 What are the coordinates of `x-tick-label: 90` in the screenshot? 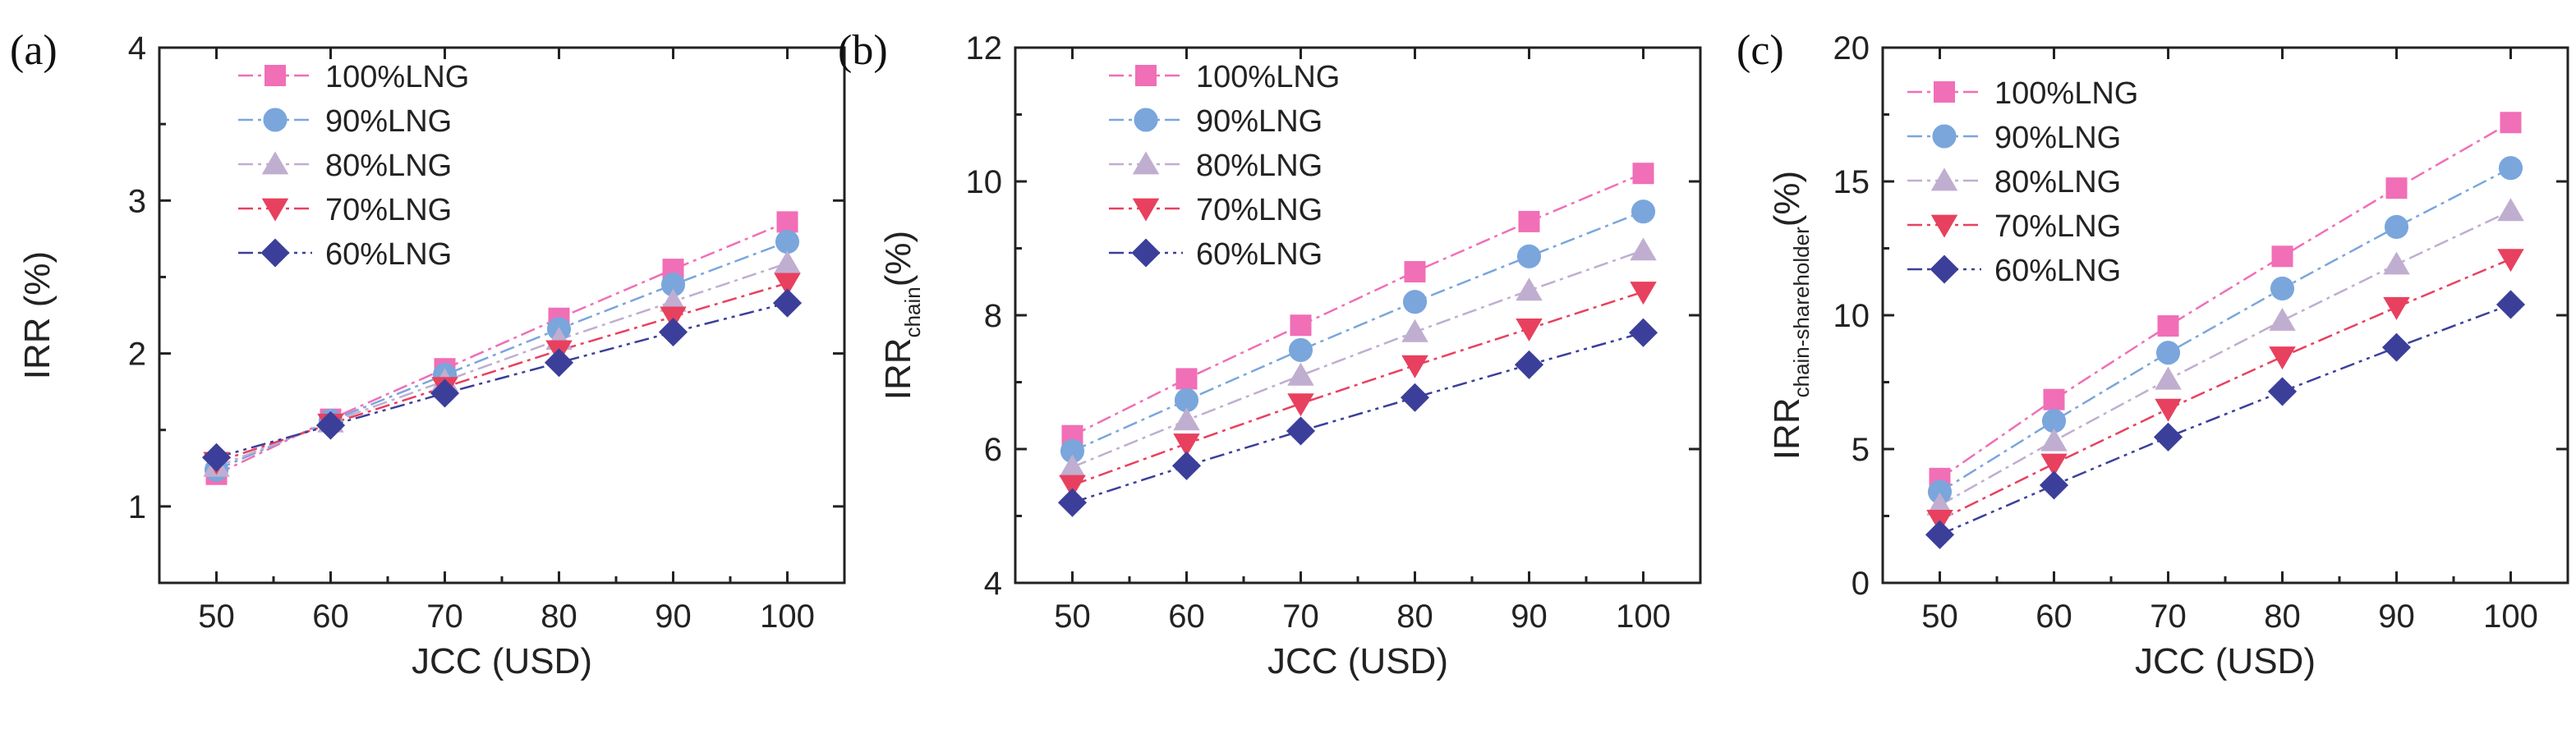 It's located at (1530, 616).